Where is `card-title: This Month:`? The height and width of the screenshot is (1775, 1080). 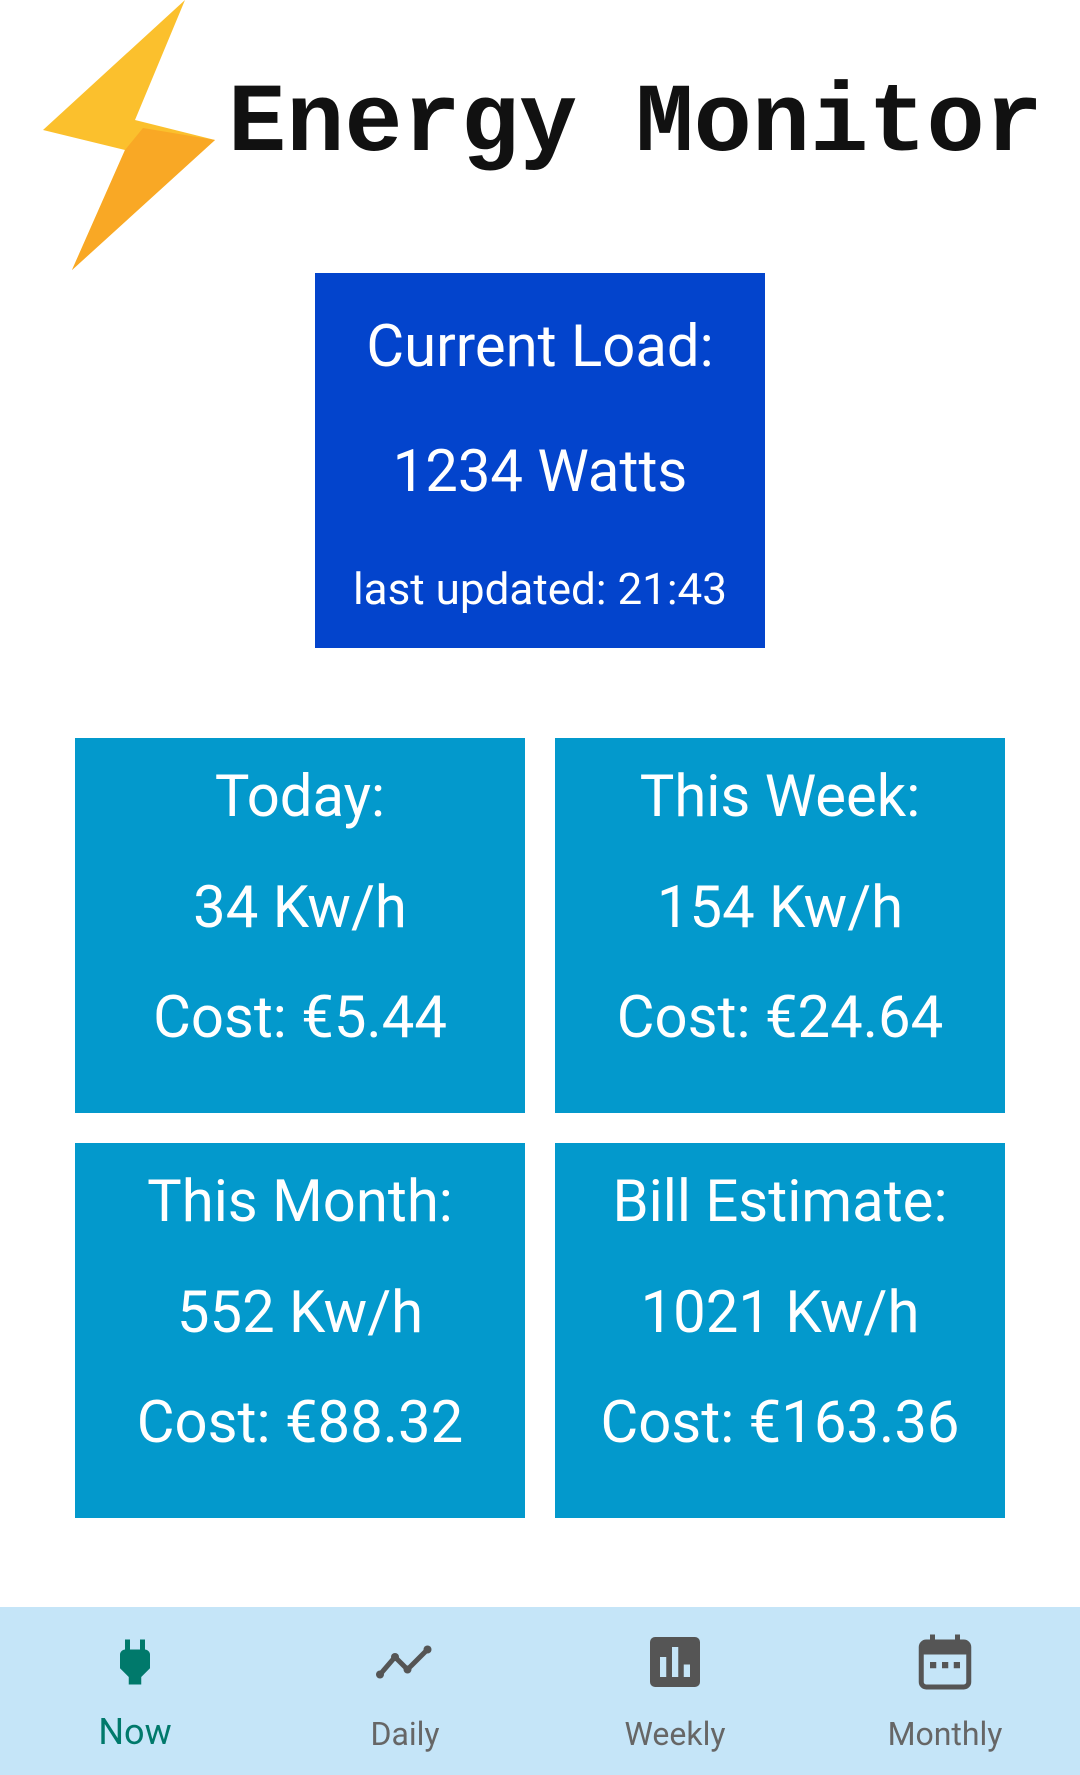
card-title: This Month: is located at coordinates (300, 1202).